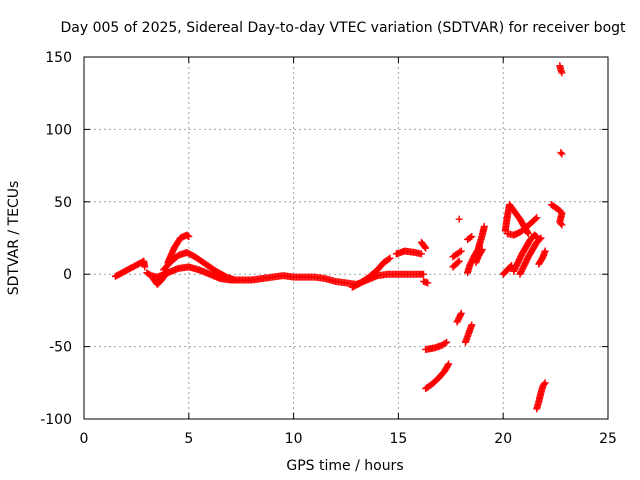 The width and height of the screenshot is (640, 480). I want to click on x-tick-label: 25, so click(608, 439).